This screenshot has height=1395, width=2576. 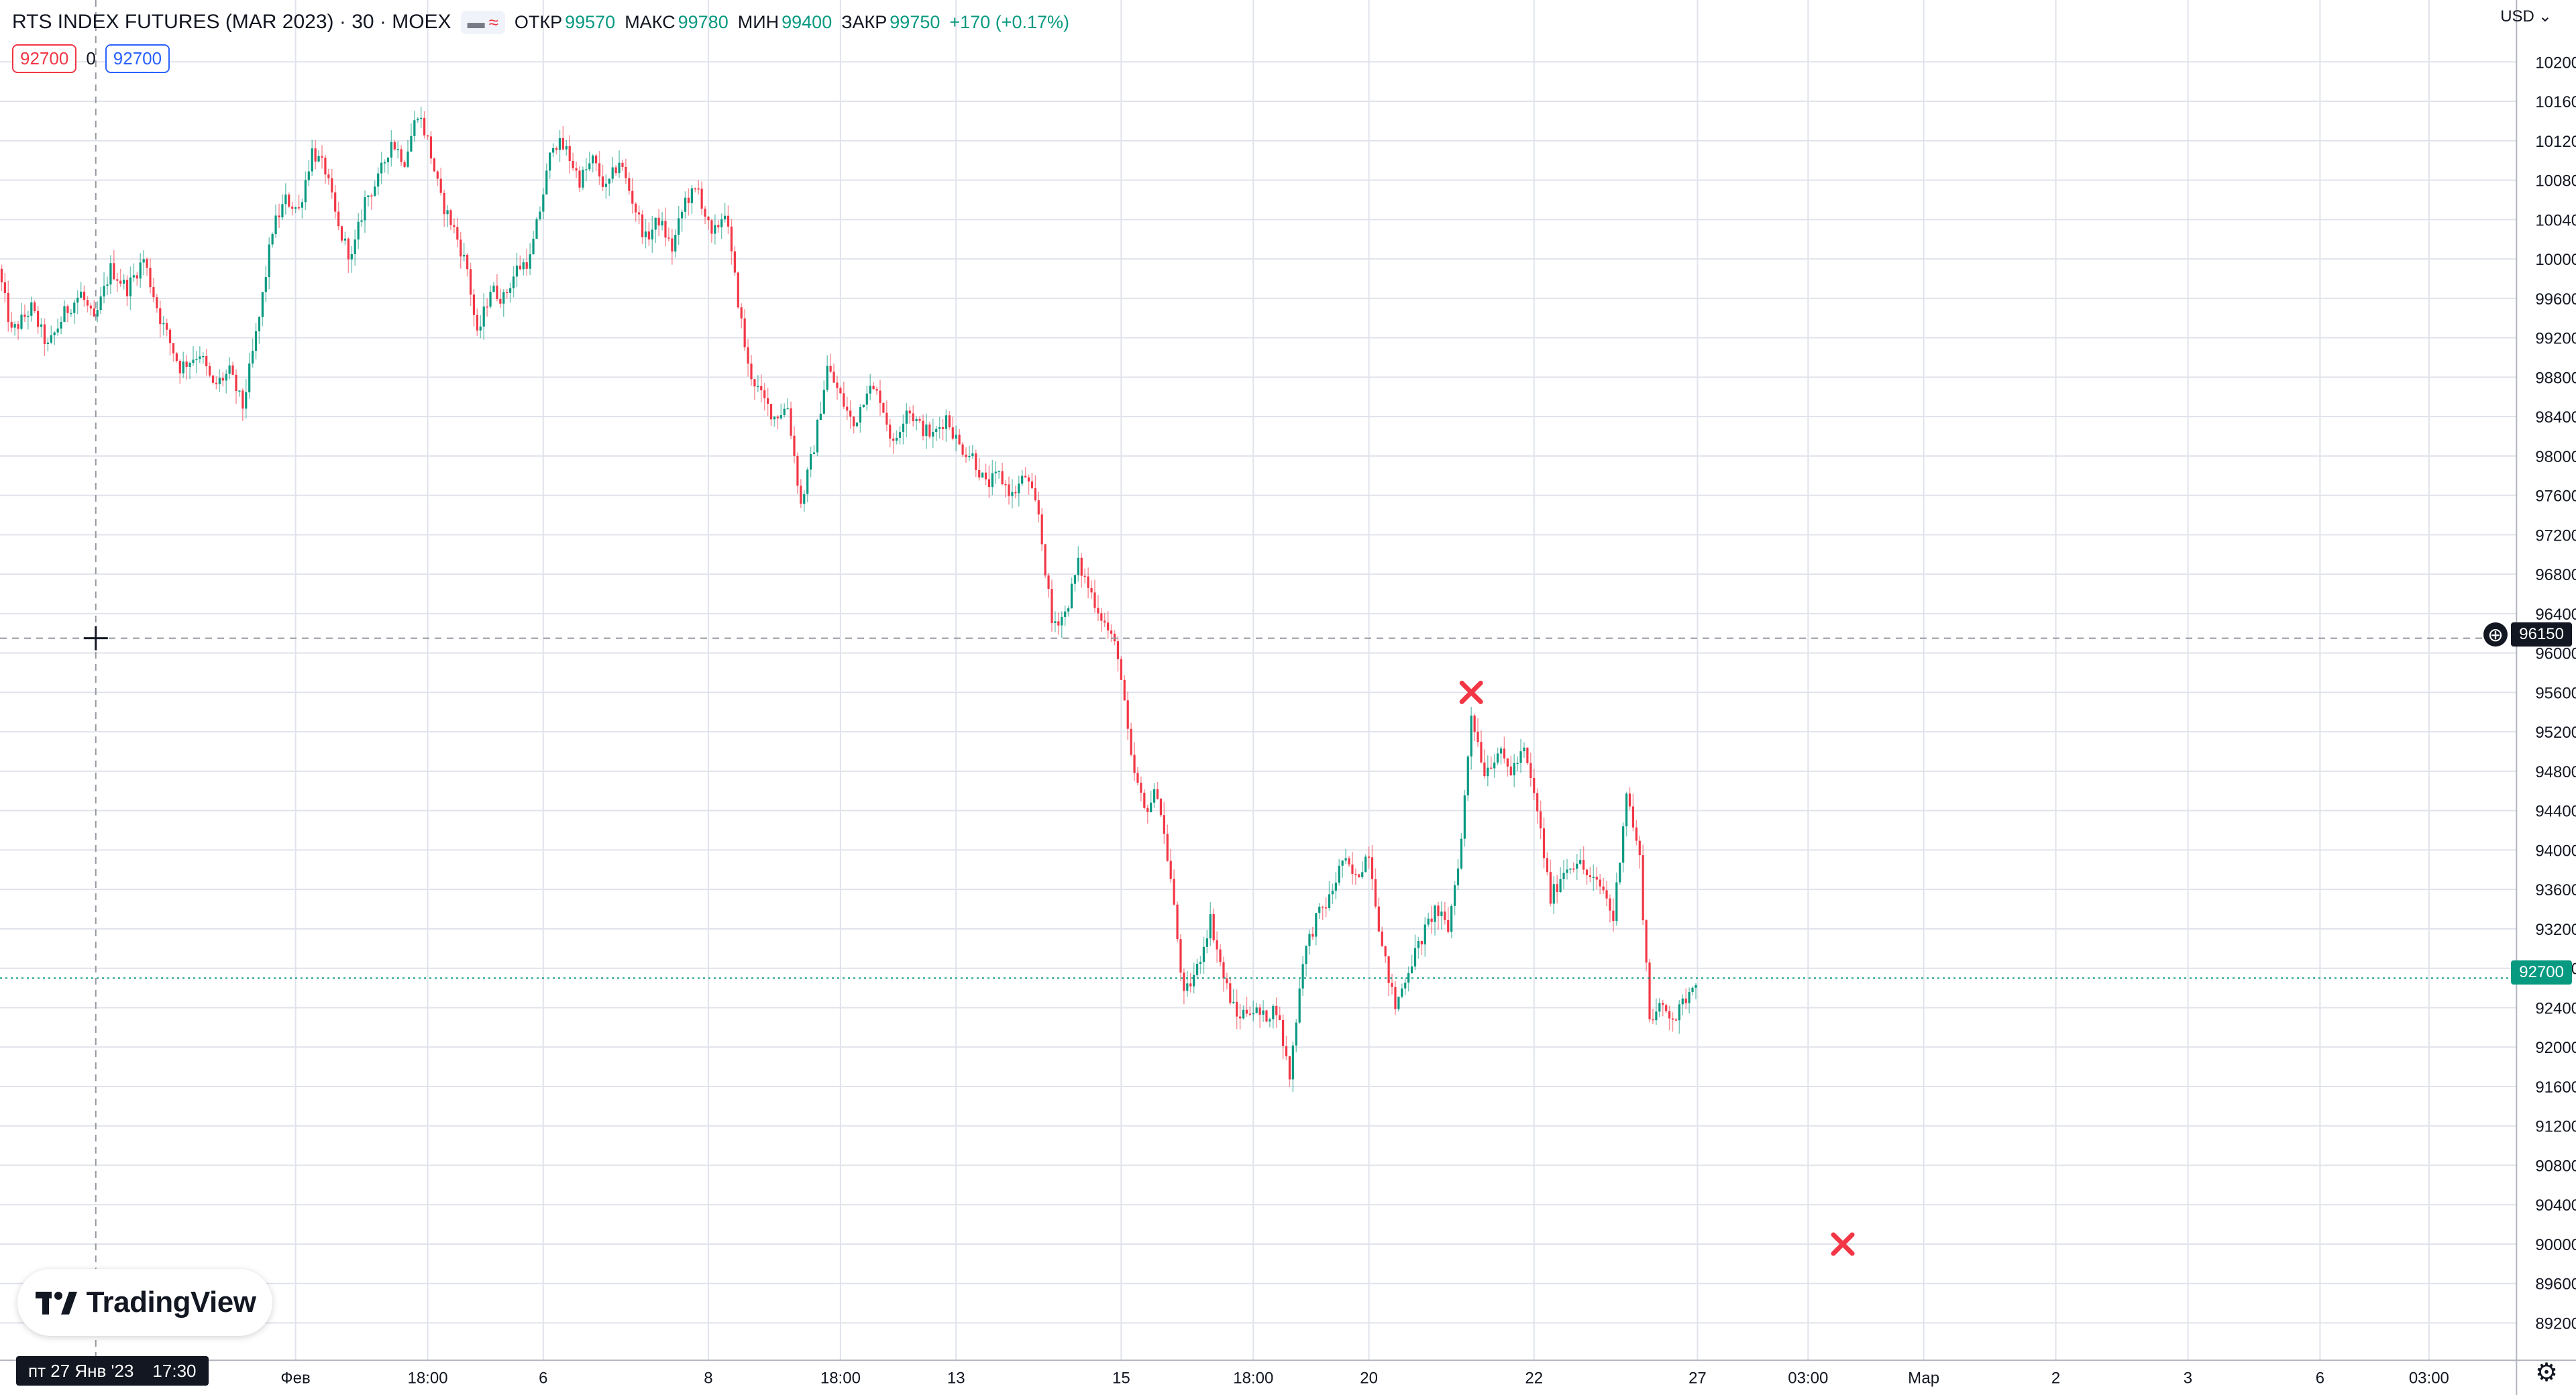 I want to click on y-tick-label: 93600, so click(x=2555, y=890).